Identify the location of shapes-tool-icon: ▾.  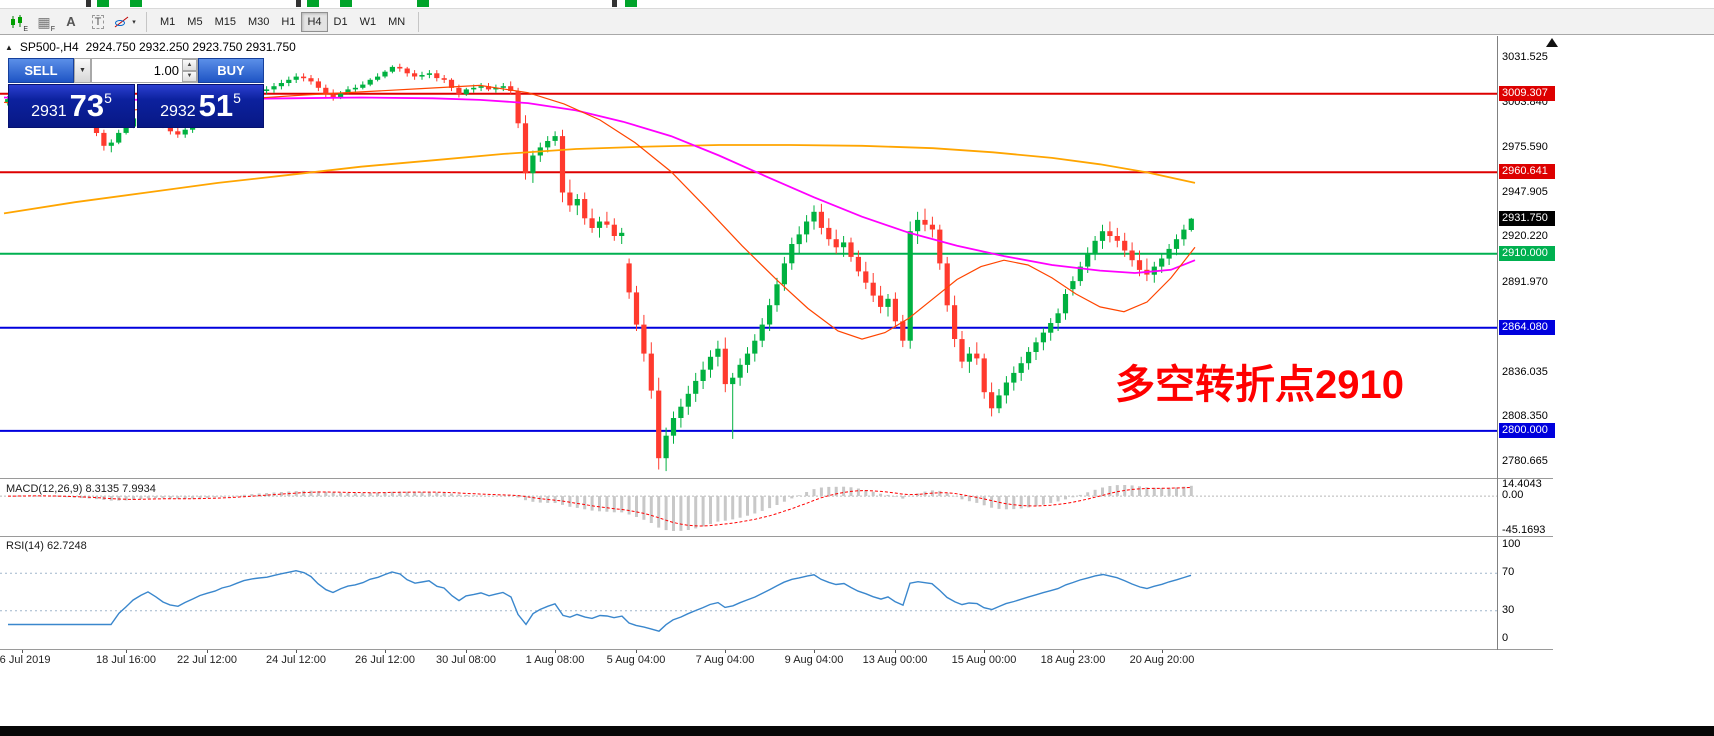
(125, 22).